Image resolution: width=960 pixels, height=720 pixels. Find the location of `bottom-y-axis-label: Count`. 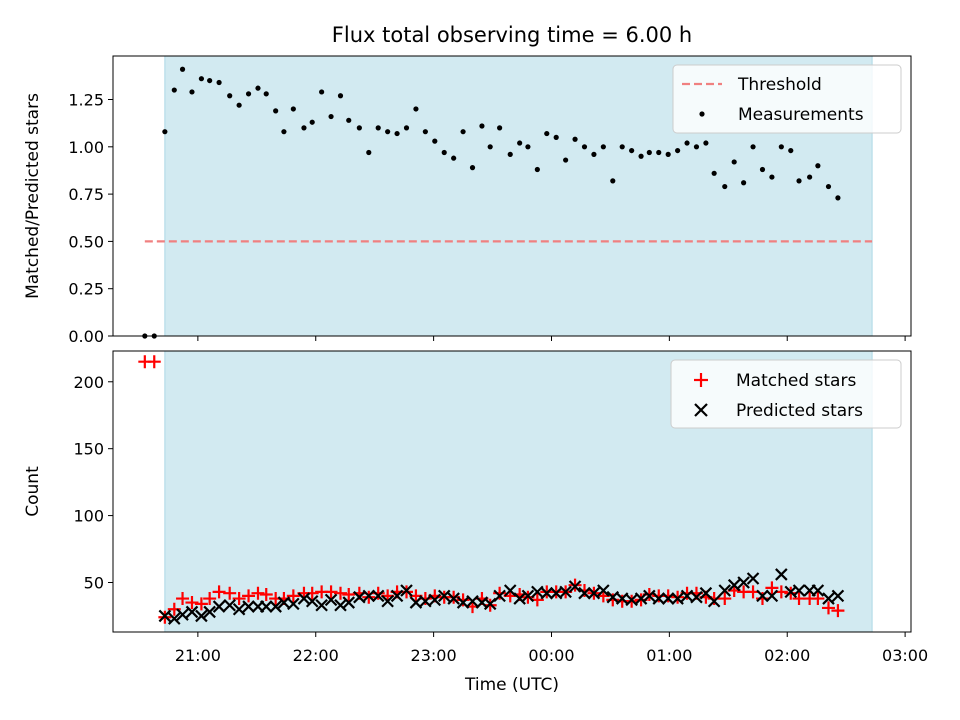

bottom-y-axis-label: Count is located at coordinates (33, 491).